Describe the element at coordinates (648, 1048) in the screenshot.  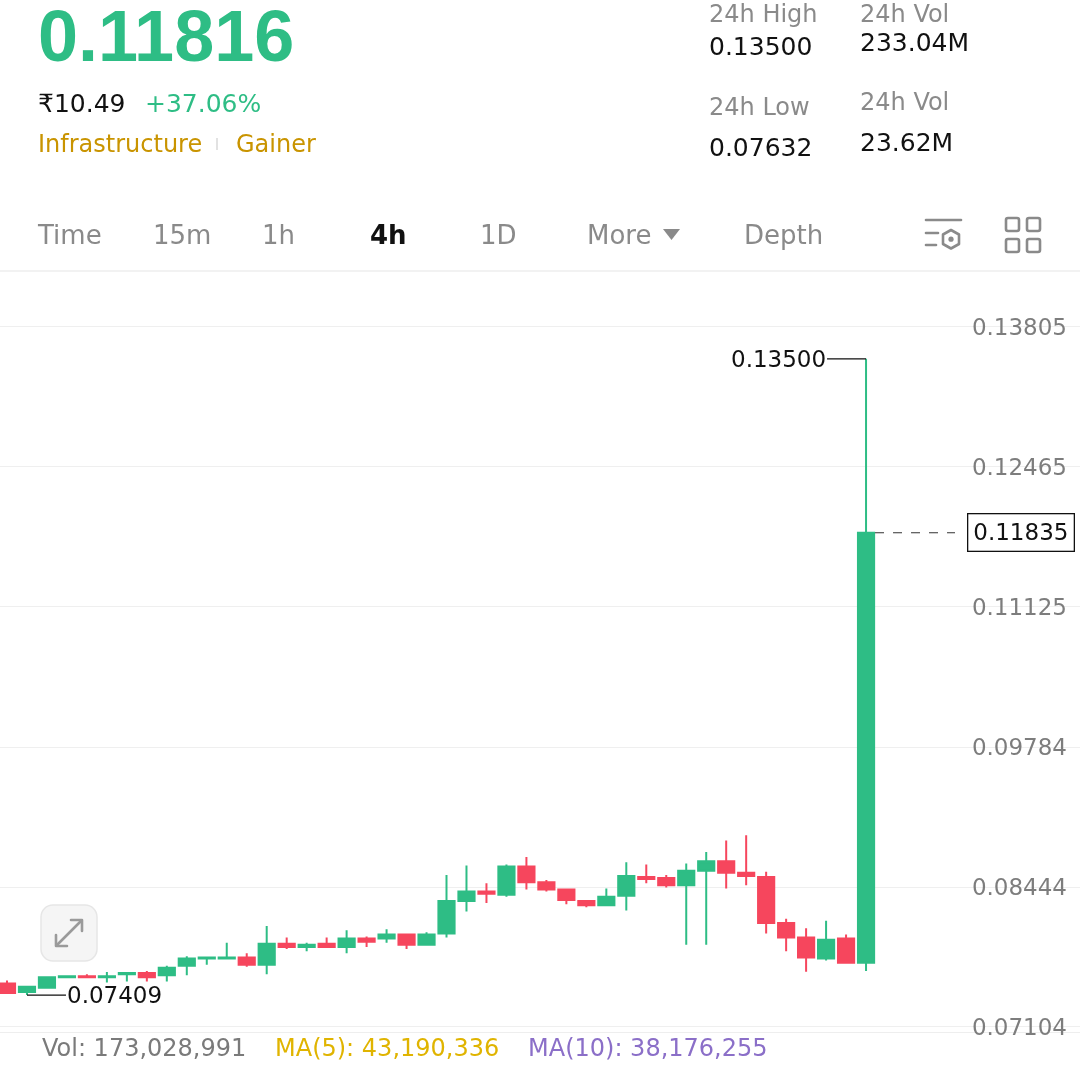
I see `text: MA(10): 38,176,255` at that location.